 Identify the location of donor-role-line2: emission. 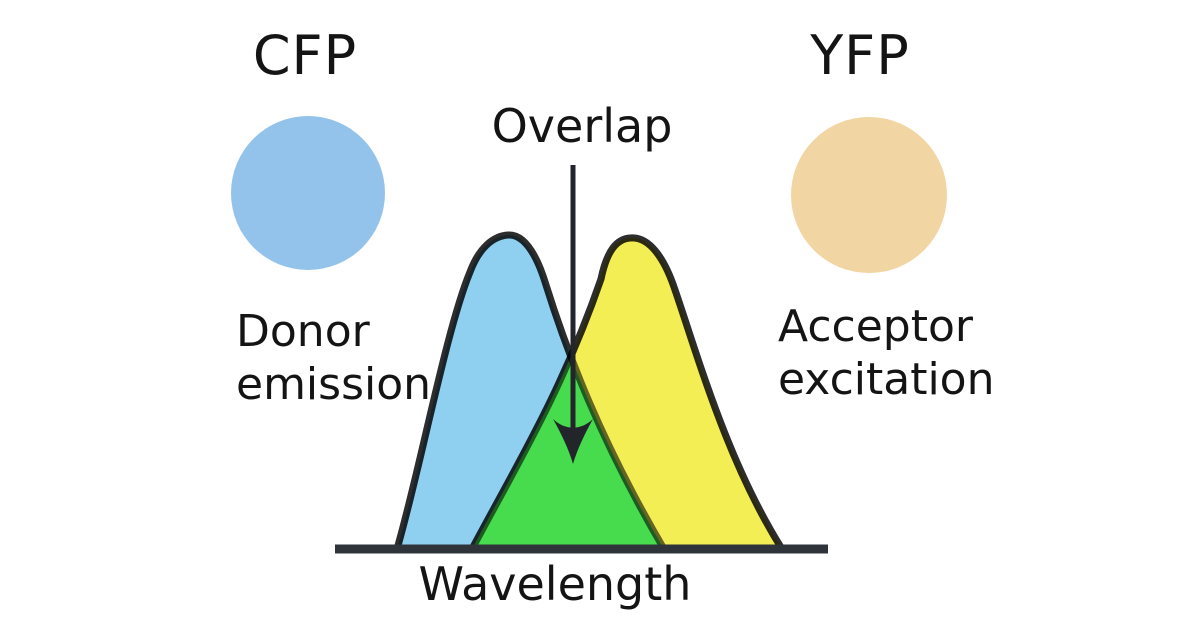
(334, 384).